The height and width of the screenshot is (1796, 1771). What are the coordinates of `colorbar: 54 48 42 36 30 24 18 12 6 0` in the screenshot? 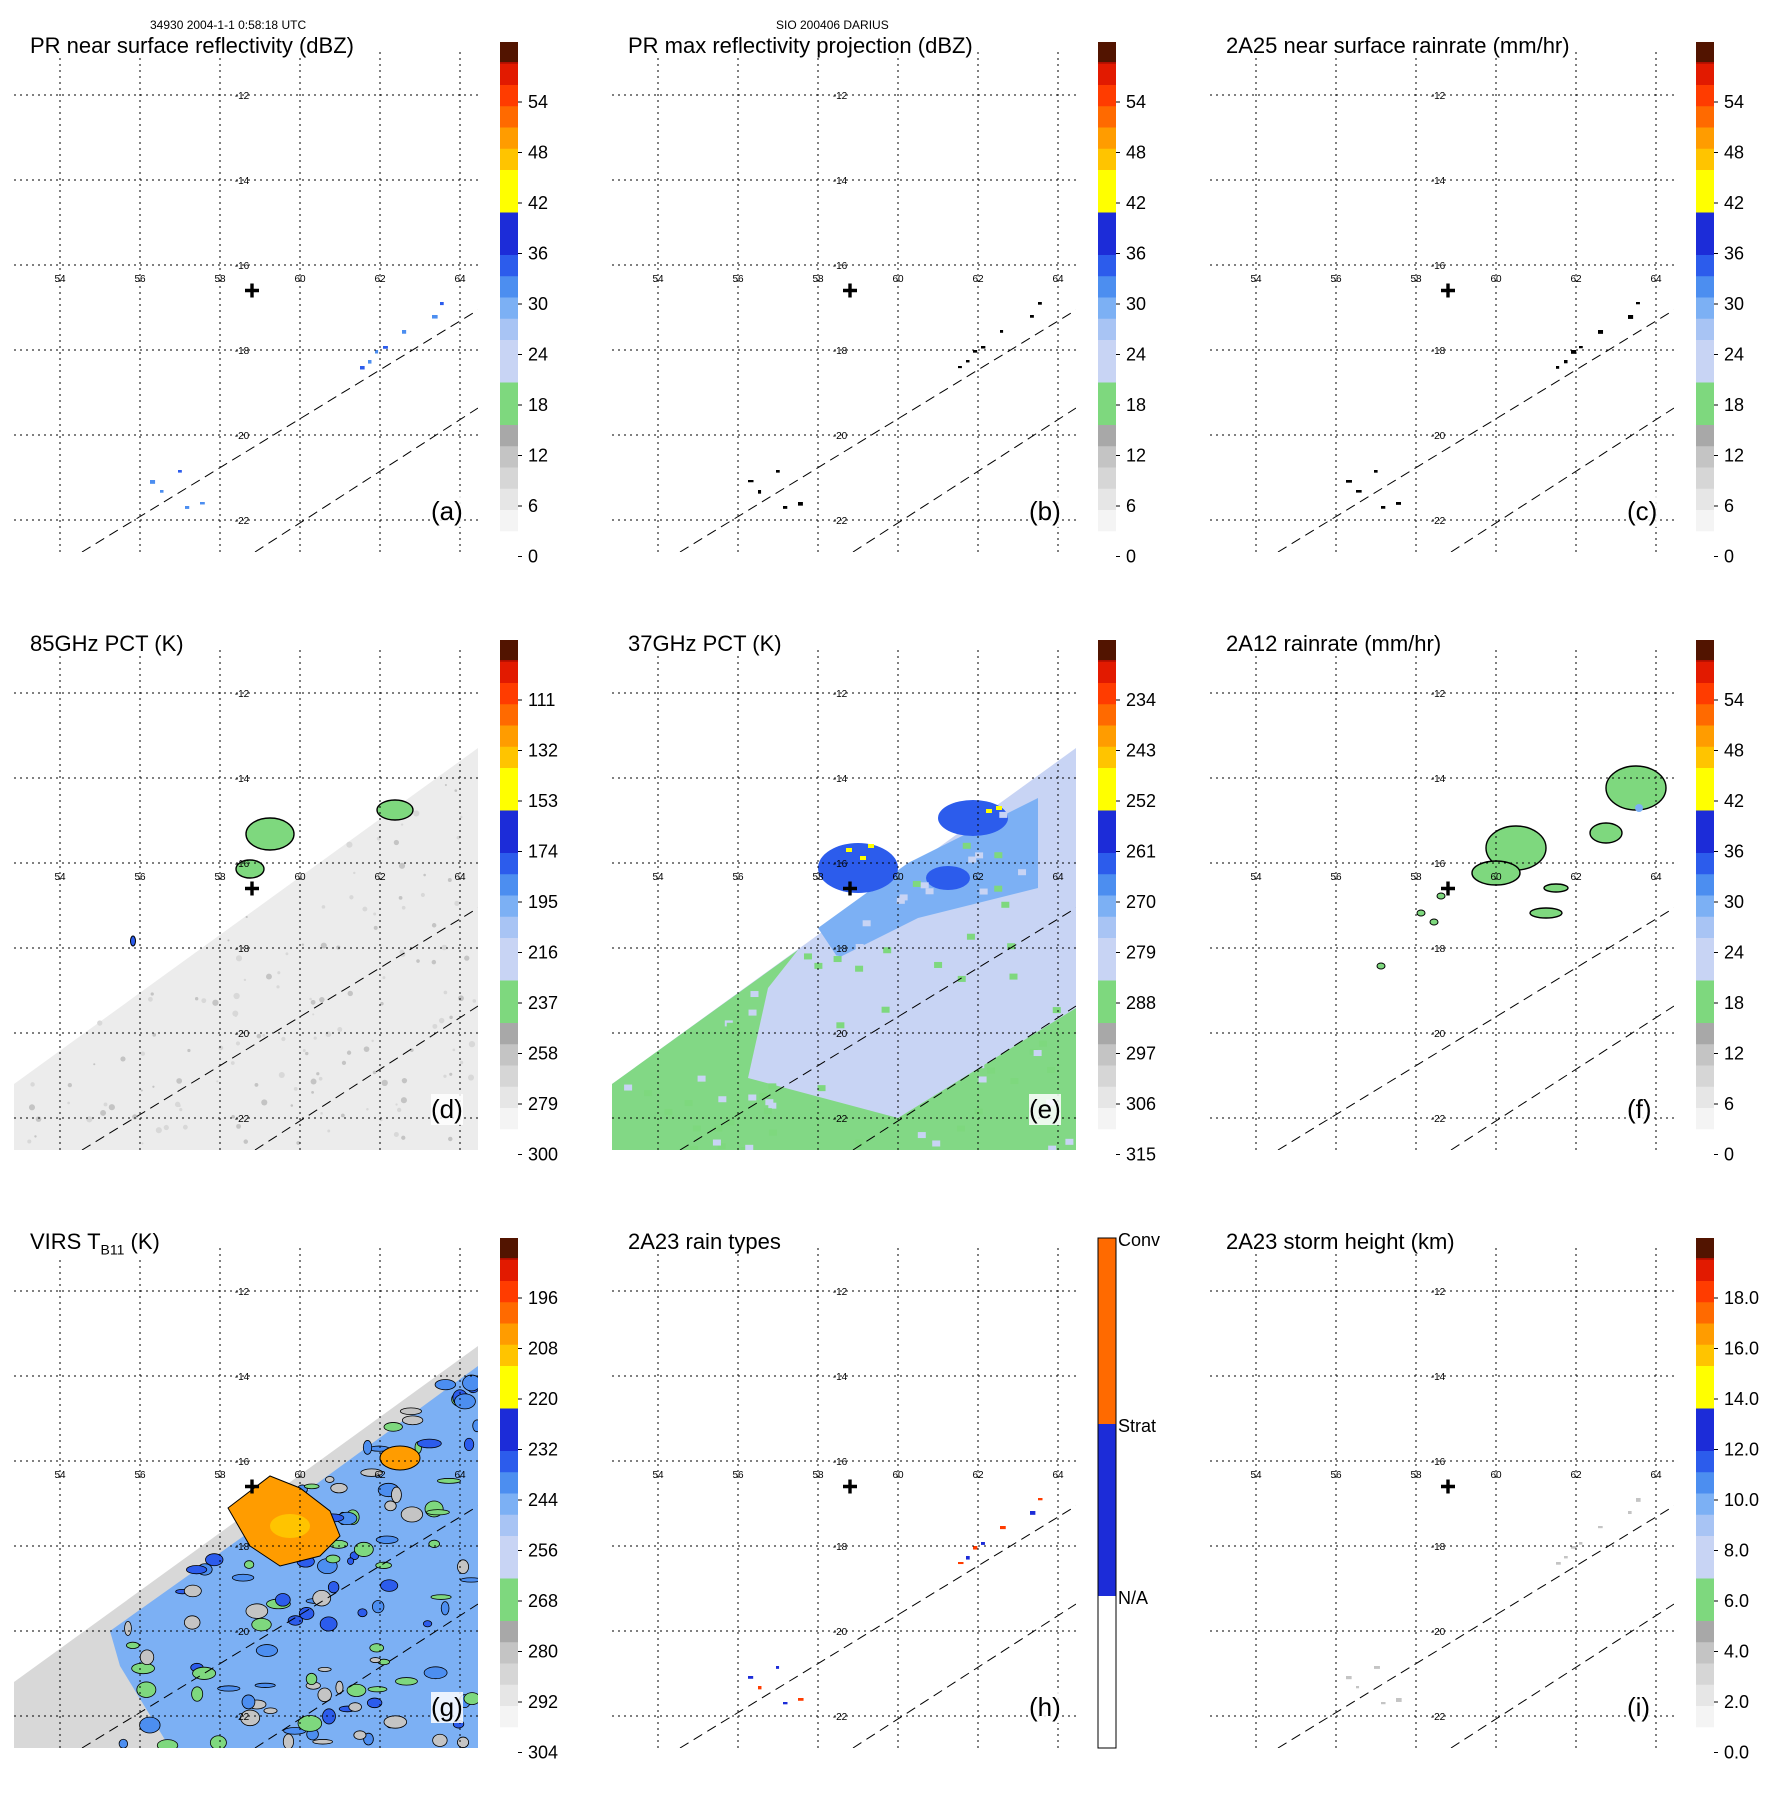 It's located at (1122, 304).